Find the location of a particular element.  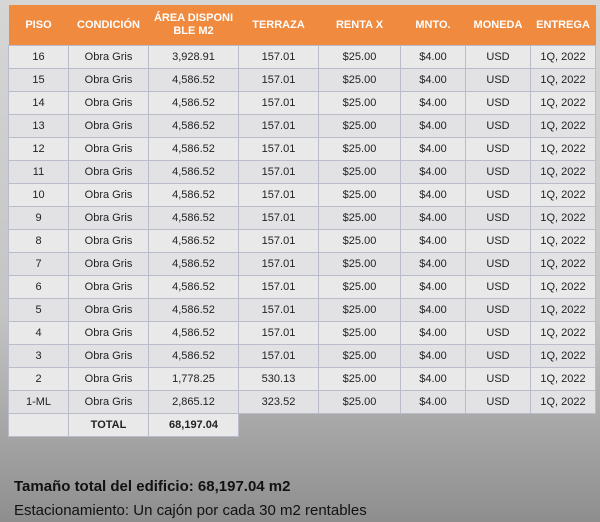

header-cell: PISO is located at coordinates (38, 25).